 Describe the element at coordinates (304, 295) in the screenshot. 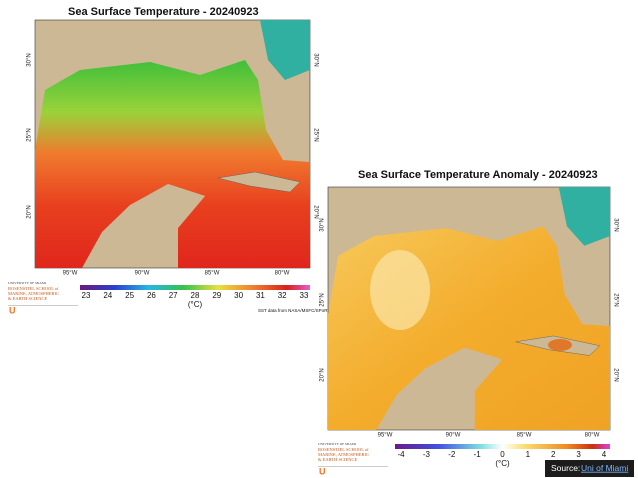

I see `colorbar-tick: 33` at that location.